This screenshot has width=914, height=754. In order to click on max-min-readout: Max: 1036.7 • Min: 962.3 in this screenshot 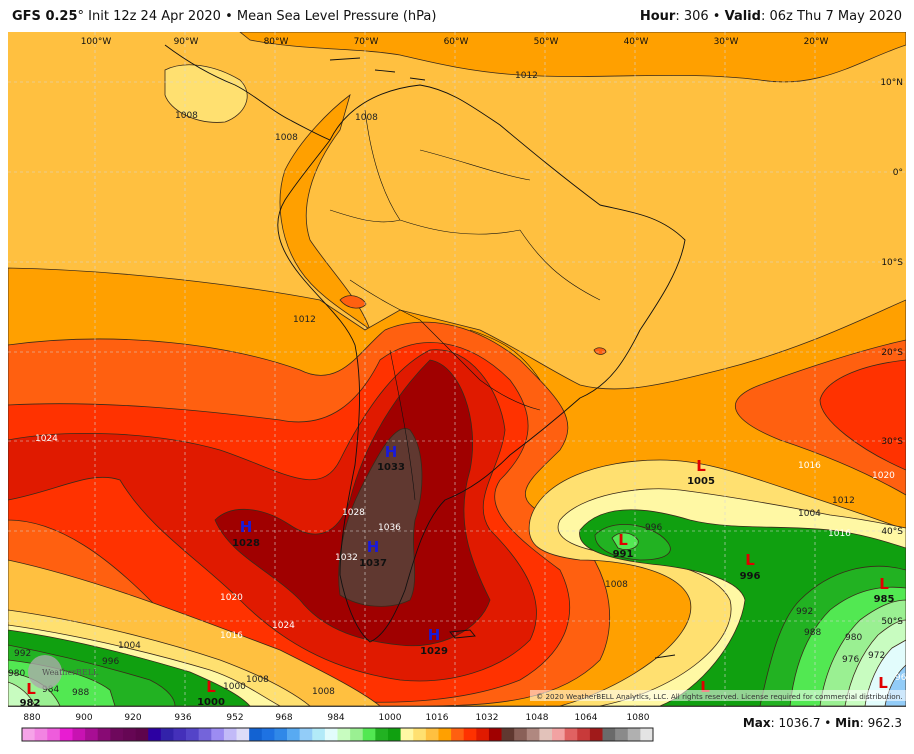, I will do `click(822, 723)`.